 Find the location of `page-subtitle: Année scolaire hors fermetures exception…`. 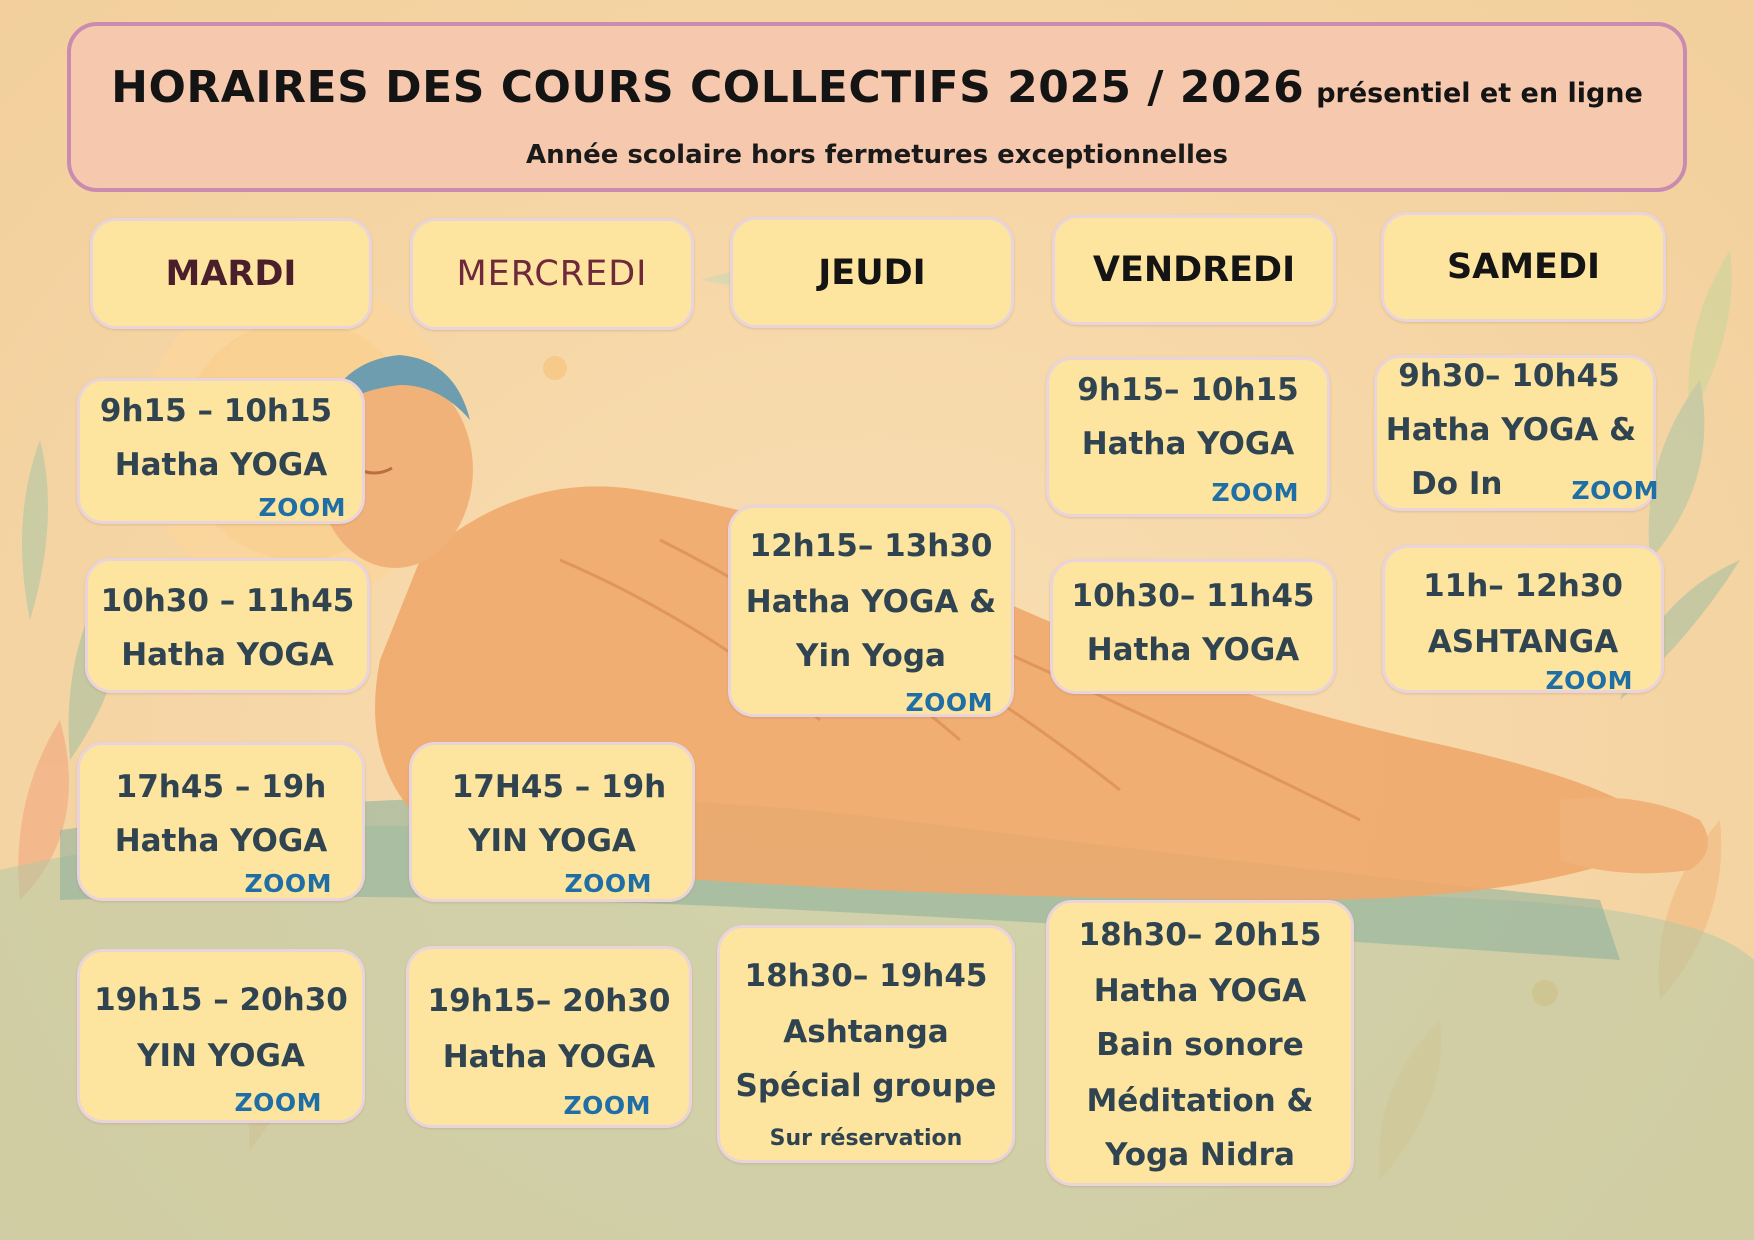

page-subtitle: Année scolaire hors fermetures exception… is located at coordinates (877, 155).